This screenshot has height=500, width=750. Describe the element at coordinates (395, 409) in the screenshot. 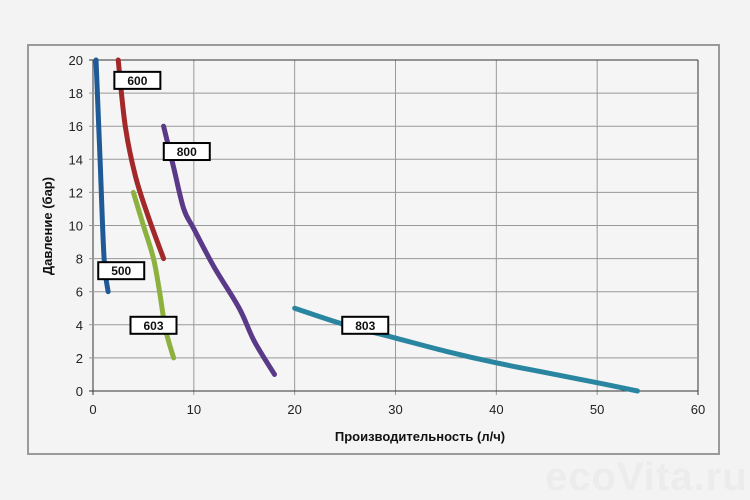

I see `x-tick-label: 30` at that location.